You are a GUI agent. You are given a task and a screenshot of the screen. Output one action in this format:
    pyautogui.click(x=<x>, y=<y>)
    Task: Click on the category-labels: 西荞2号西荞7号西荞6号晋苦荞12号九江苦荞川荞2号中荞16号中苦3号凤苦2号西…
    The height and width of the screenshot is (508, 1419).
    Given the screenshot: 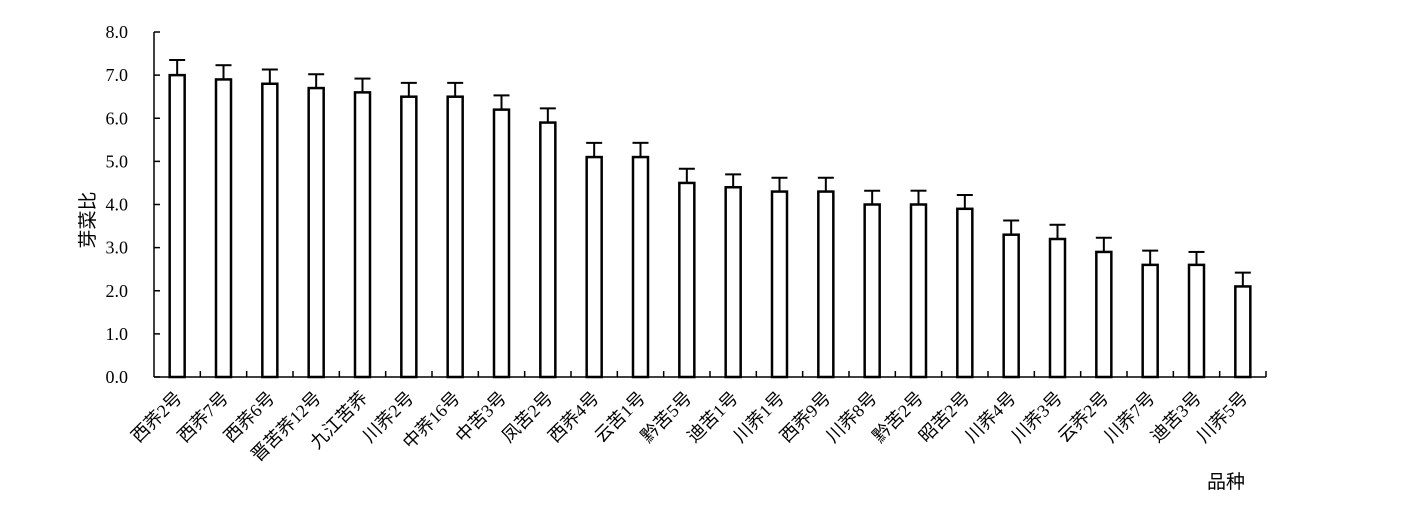 What is the action you would take?
    pyautogui.click(x=689, y=427)
    